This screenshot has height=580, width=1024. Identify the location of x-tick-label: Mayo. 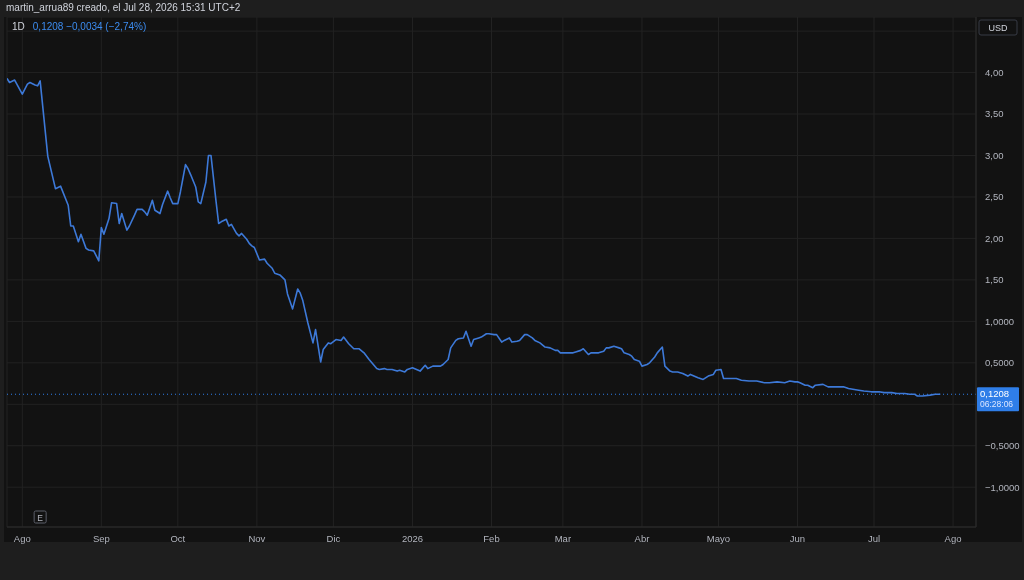
(718, 538).